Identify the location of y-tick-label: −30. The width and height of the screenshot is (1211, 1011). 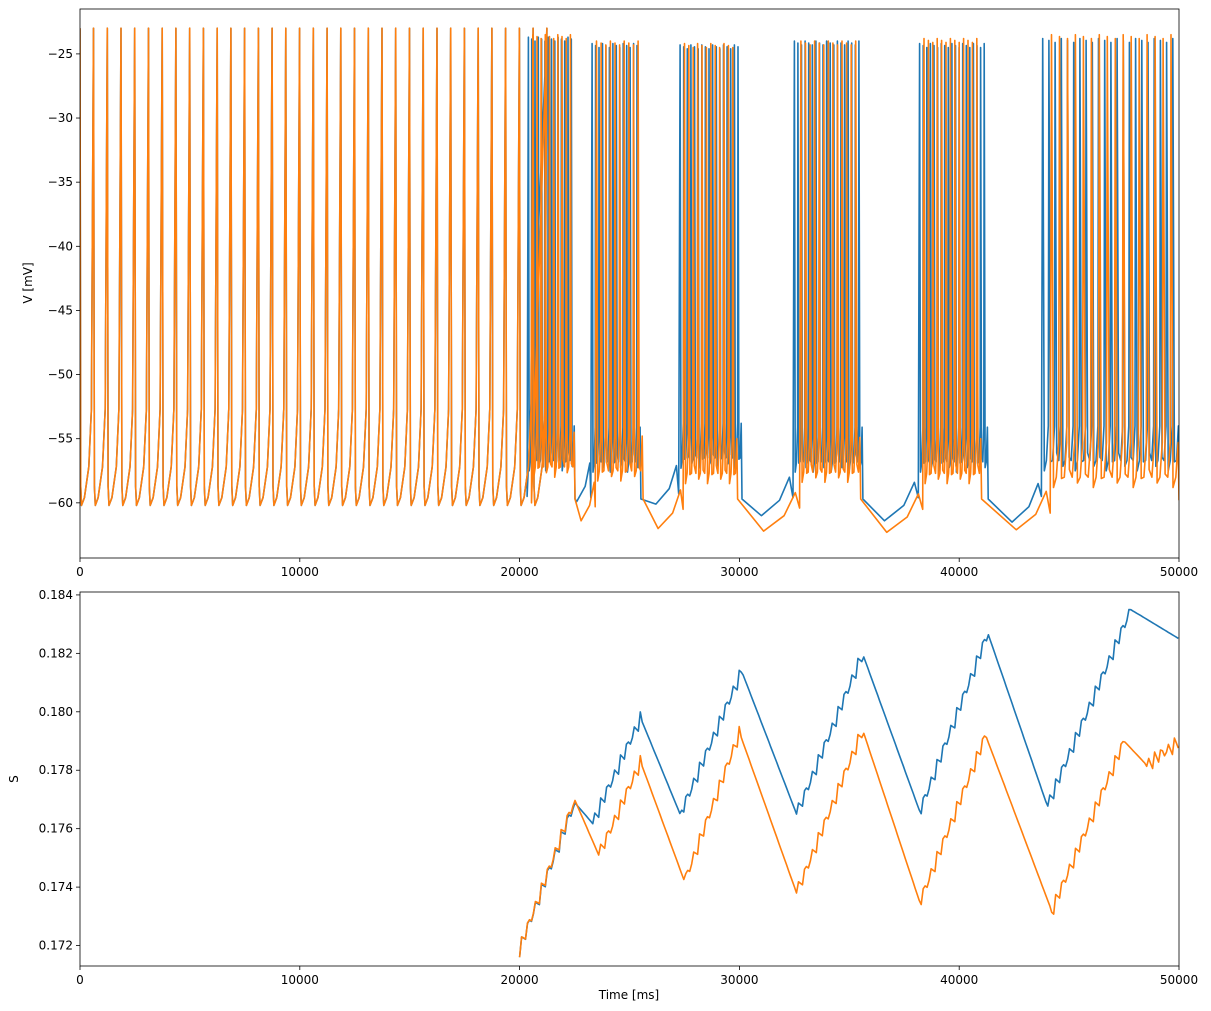
(60, 118).